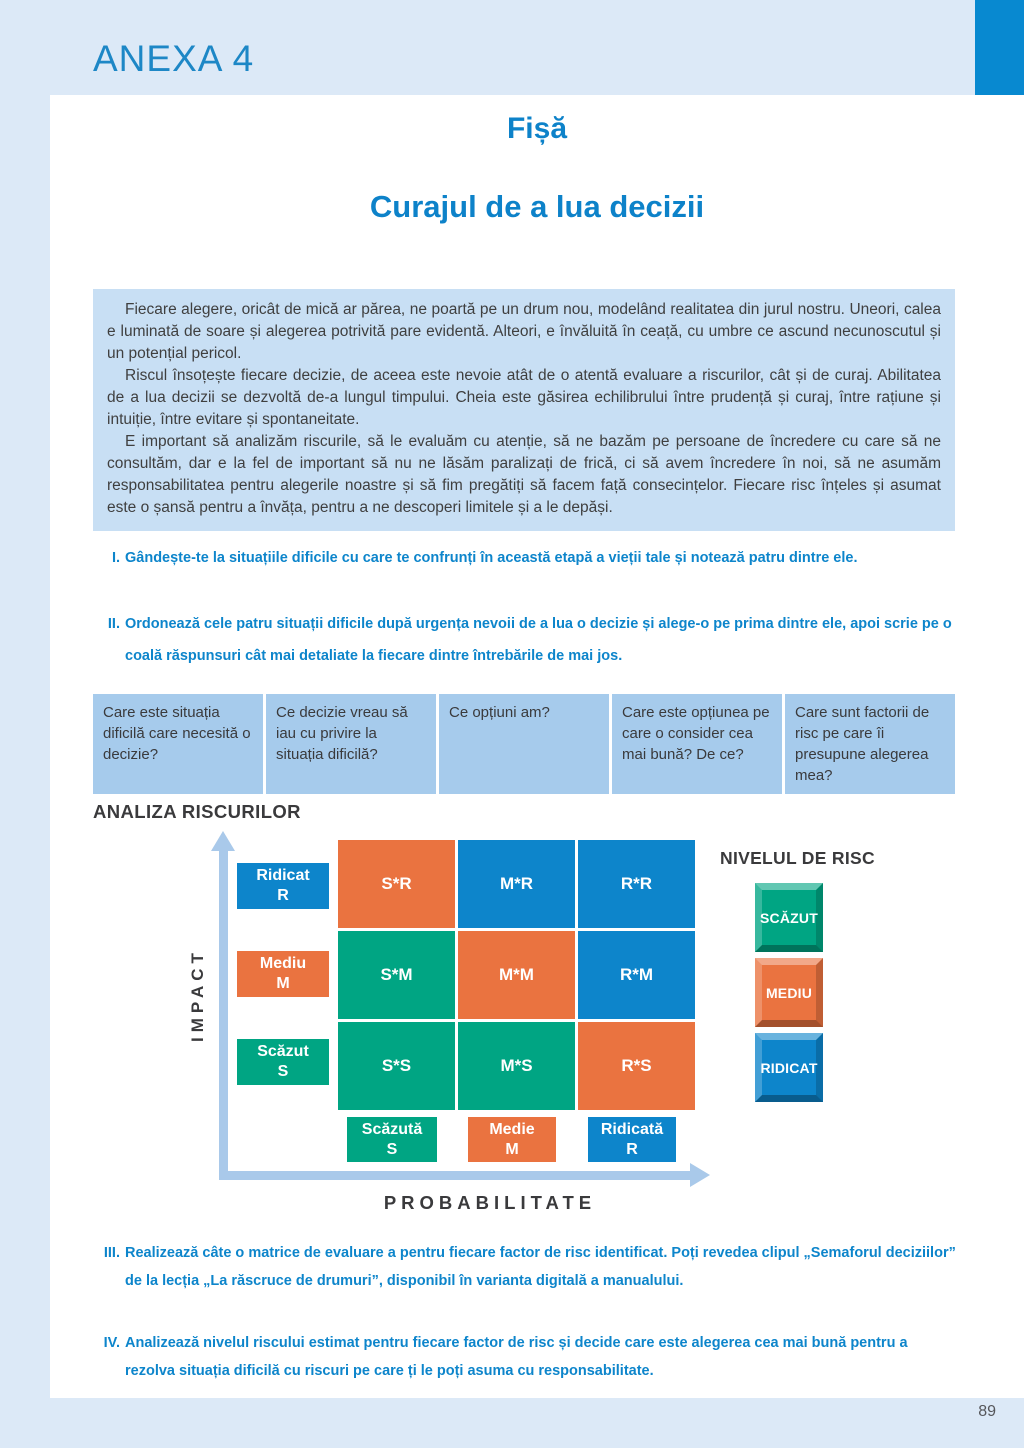 Image resolution: width=1024 pixels, height=1448 pixels. What do you see at coordinates (999, 47) in the screenshot?
I see `corner-decoration` at bounding box center [999, 47].